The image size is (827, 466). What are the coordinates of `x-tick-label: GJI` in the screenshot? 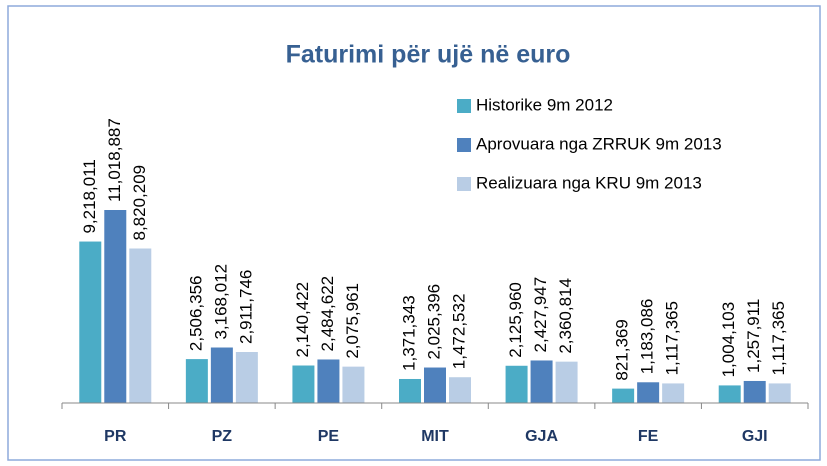 It's located at (755, 436).